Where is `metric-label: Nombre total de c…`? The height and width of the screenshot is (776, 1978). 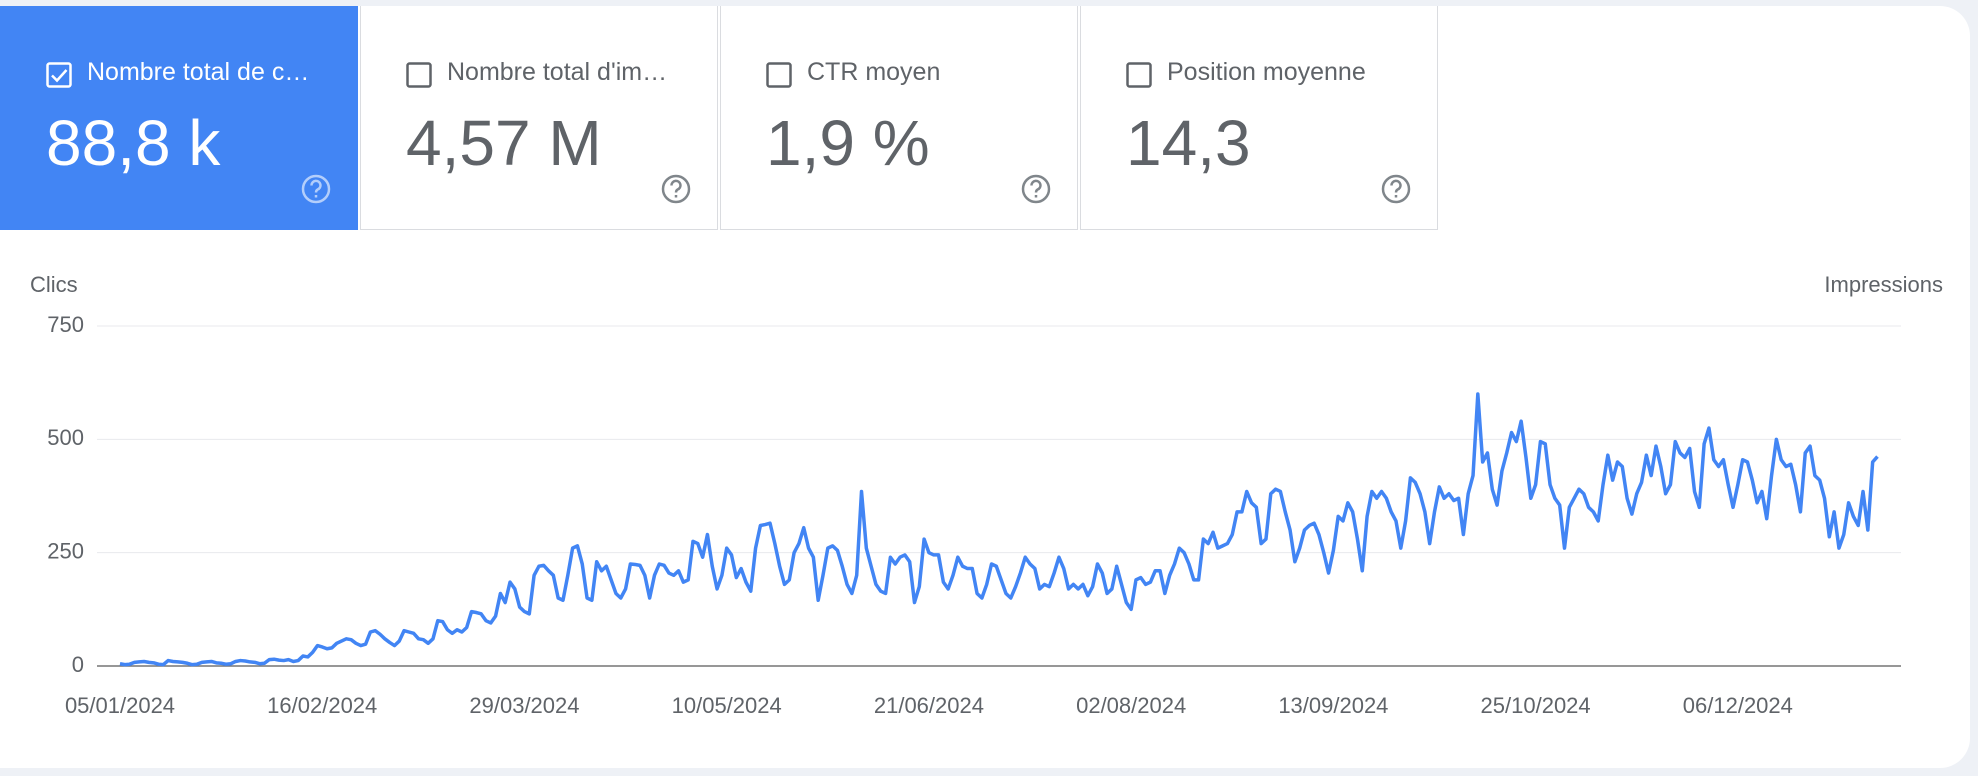 metric-label: Nombre total de c… is located at coordinates (198, 72).